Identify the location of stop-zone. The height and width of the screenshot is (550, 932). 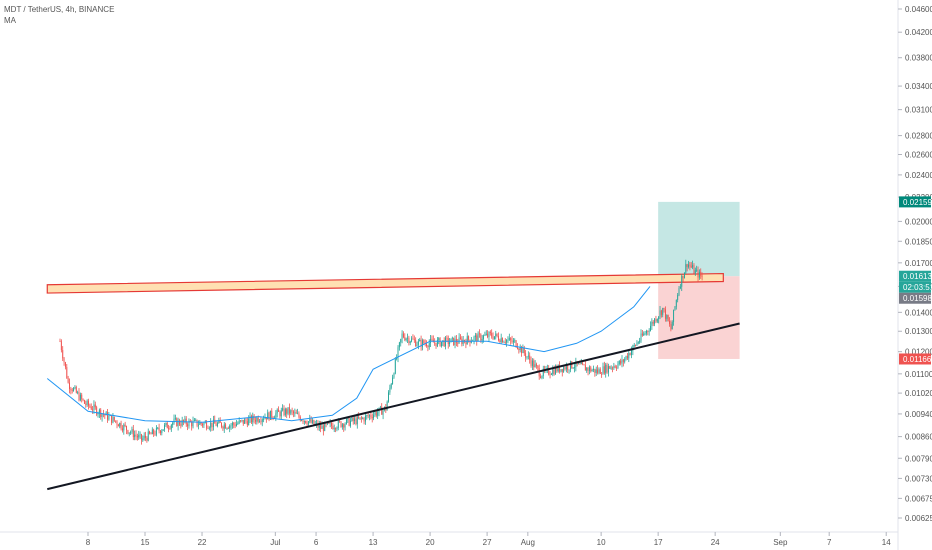
(699, 317).